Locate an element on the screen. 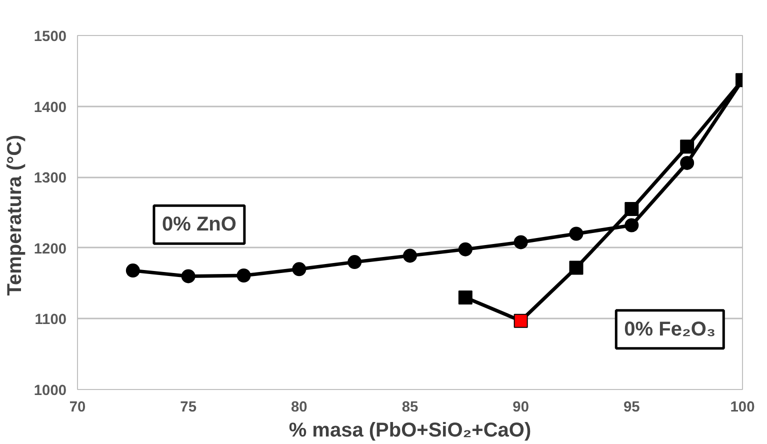  text: 0% Fe₂O₃ is located at coordinates (670, 329).